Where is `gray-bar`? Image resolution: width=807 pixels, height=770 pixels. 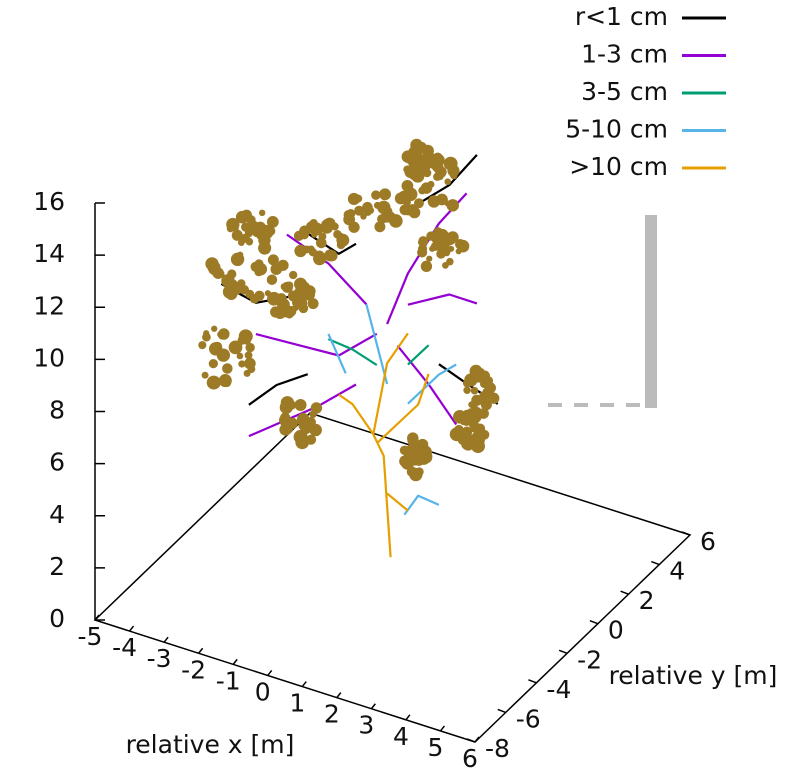
gray-bar is located at coordinates (651, 311).